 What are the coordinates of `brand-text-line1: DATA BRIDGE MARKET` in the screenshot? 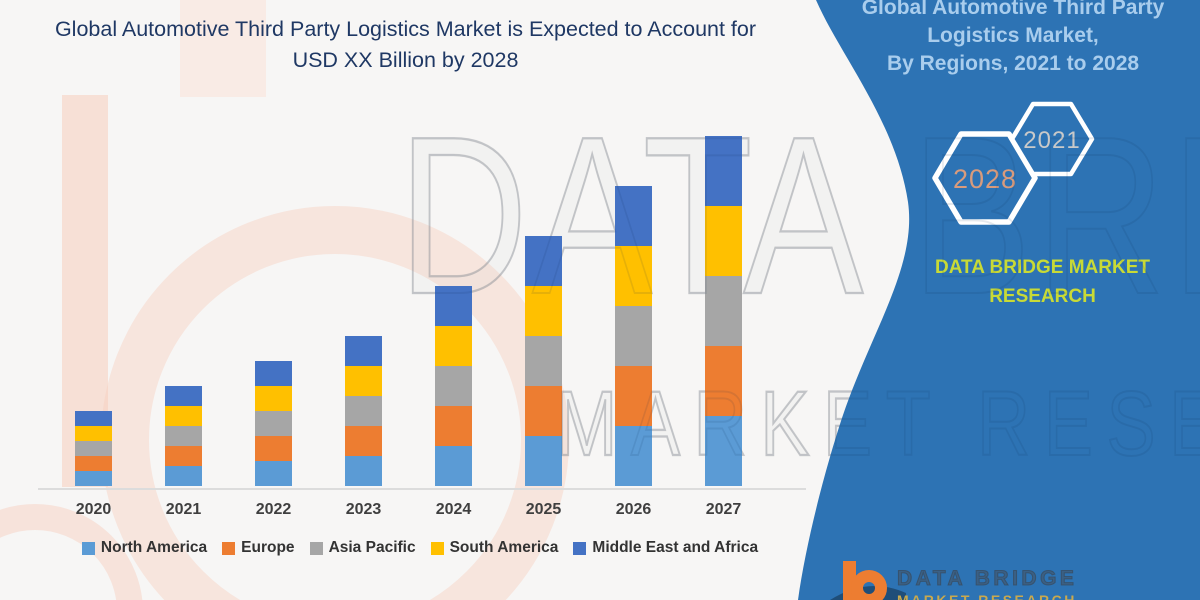 It's located at (1042, 267).